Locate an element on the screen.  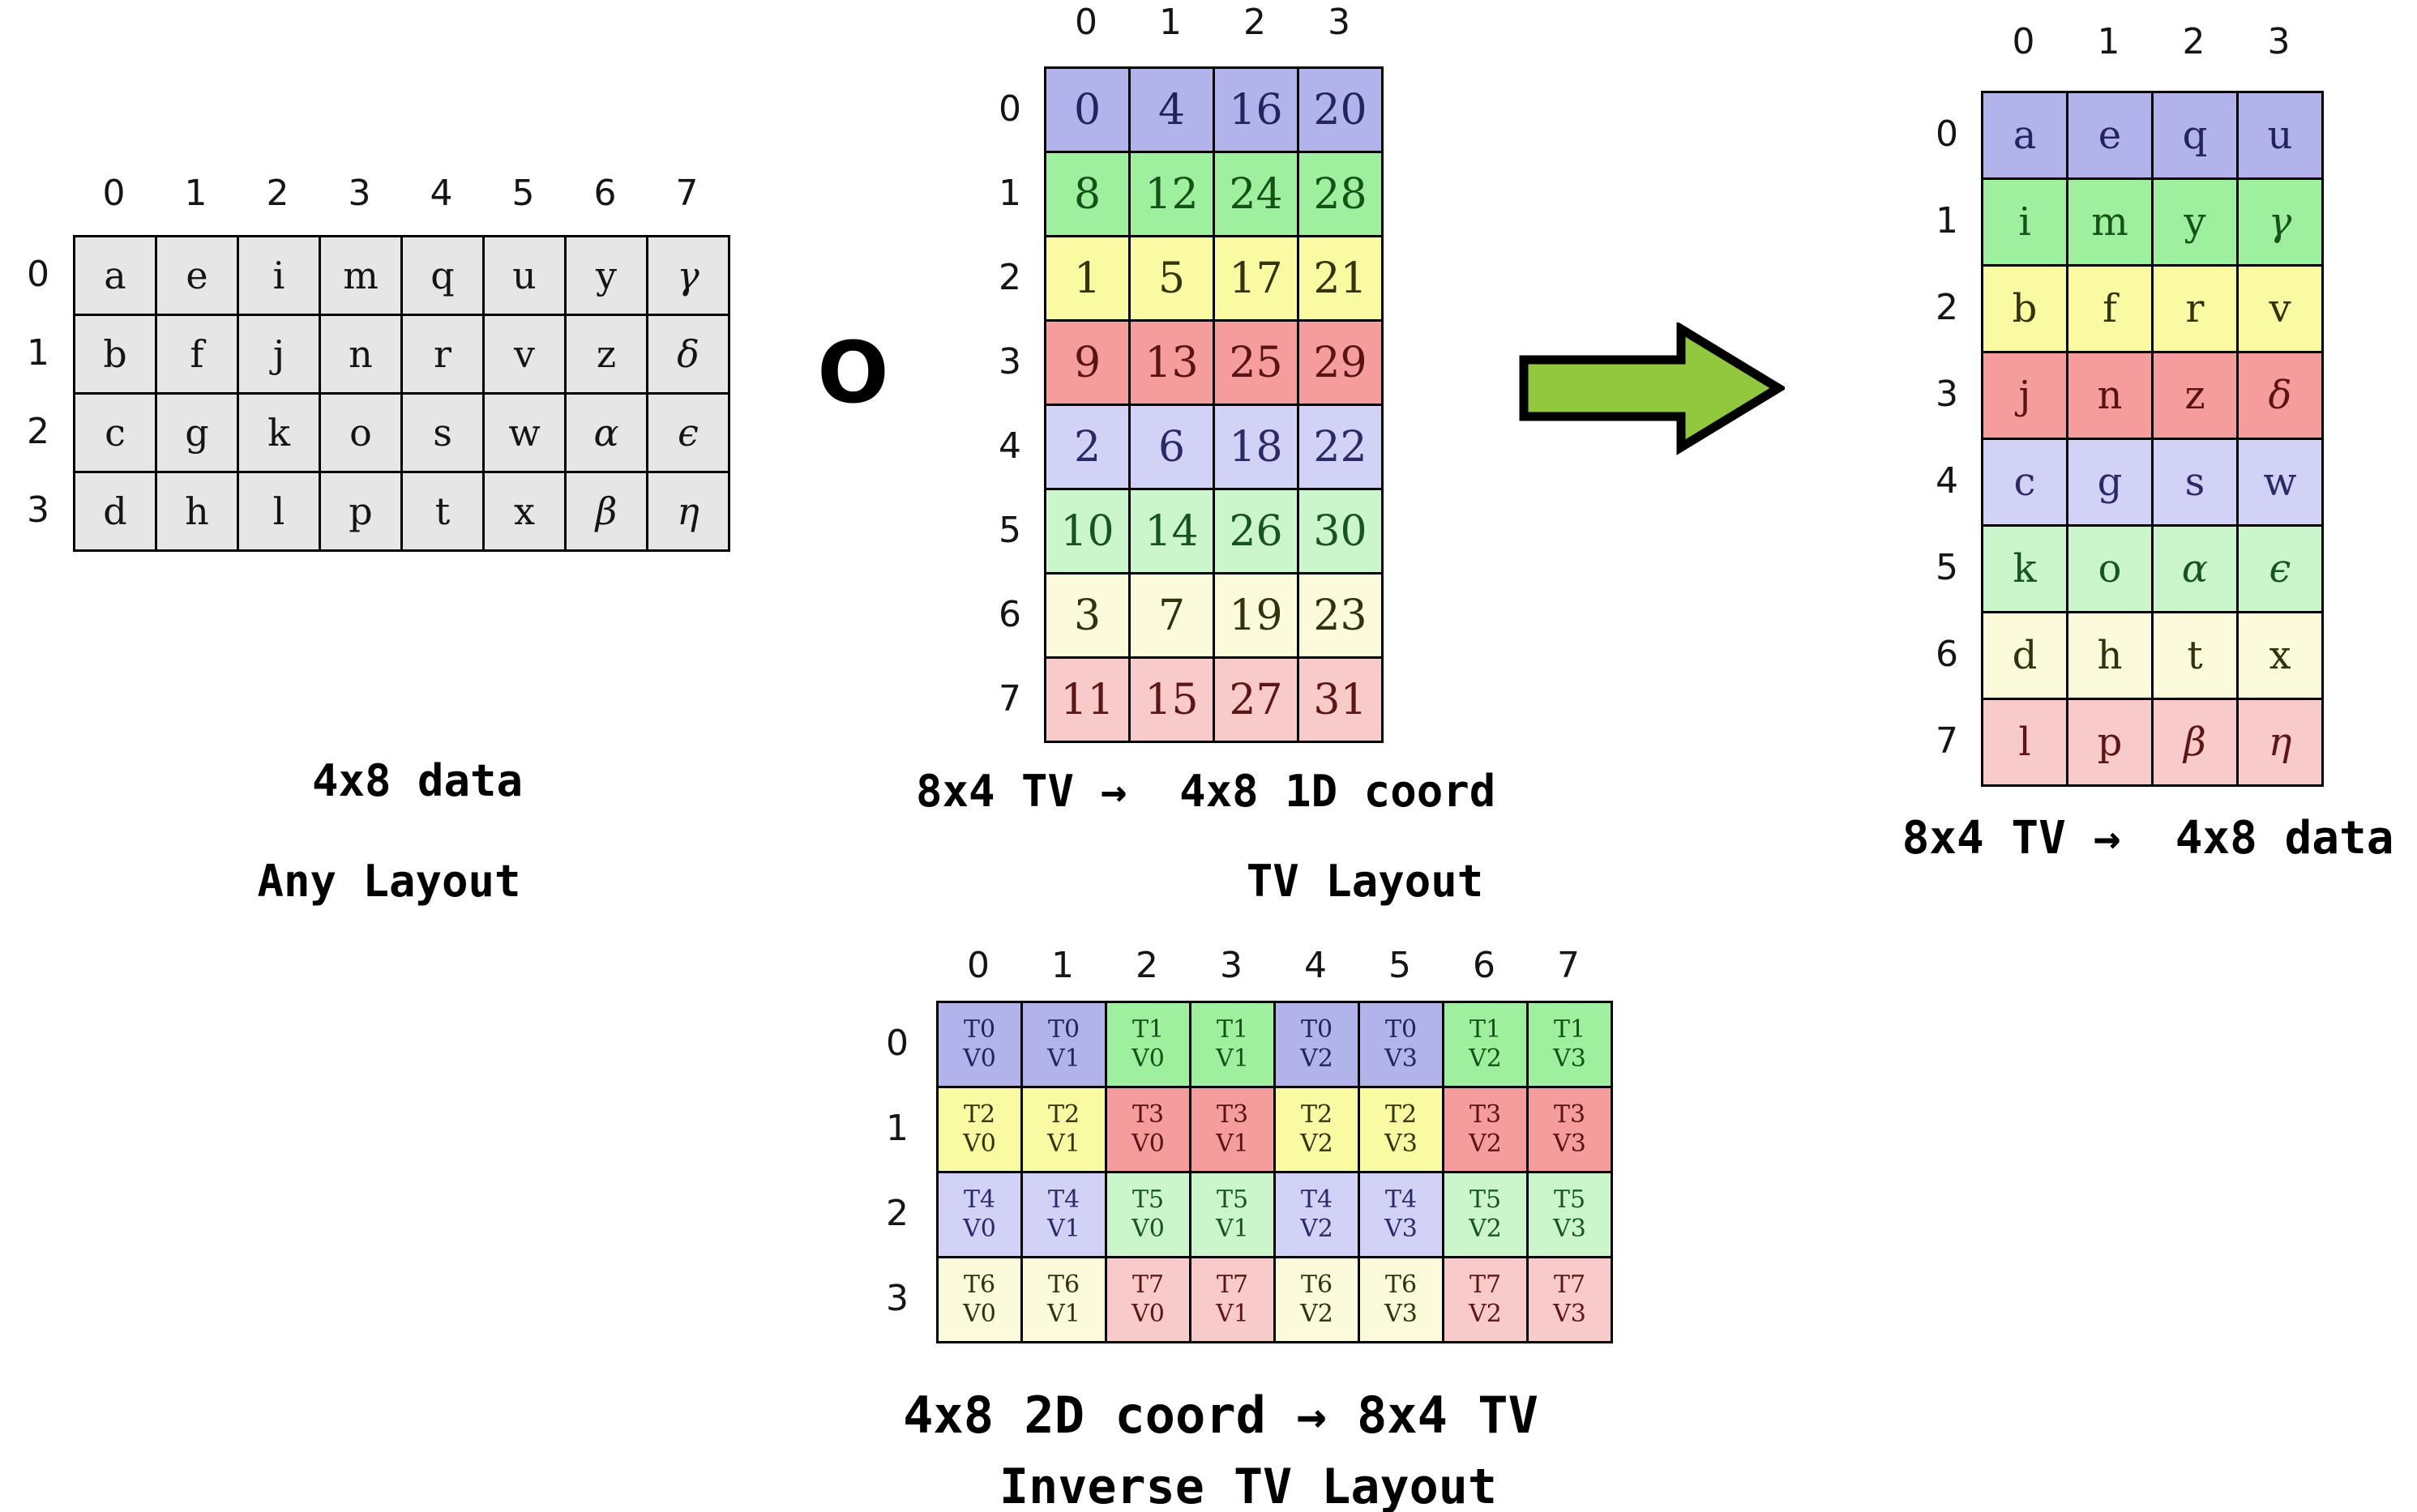
grid-cell: c is located at coordinates (115, 432).